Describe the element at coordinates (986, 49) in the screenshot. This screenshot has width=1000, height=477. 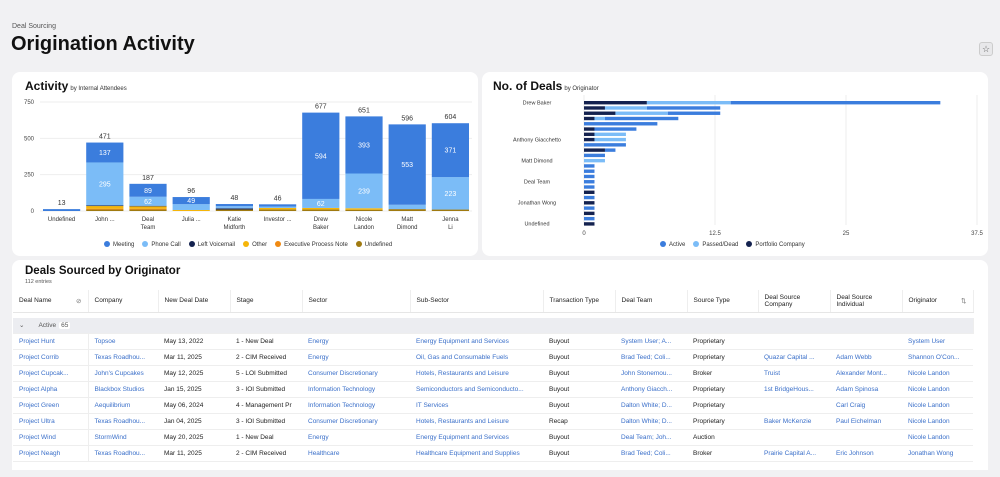
I see `favorite-star-icon: ☆` at that location.